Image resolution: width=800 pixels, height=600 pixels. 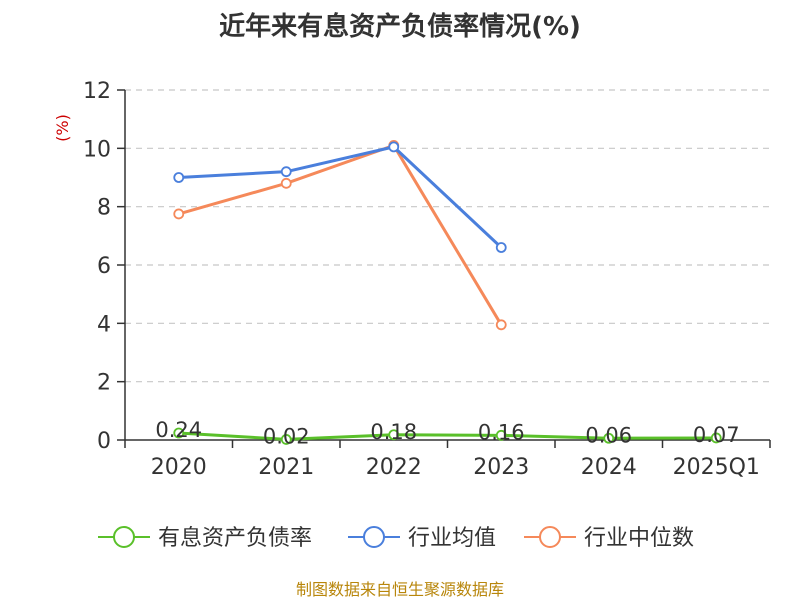 I want to click on y-axis-label: (%), so click(x=62, y=128).